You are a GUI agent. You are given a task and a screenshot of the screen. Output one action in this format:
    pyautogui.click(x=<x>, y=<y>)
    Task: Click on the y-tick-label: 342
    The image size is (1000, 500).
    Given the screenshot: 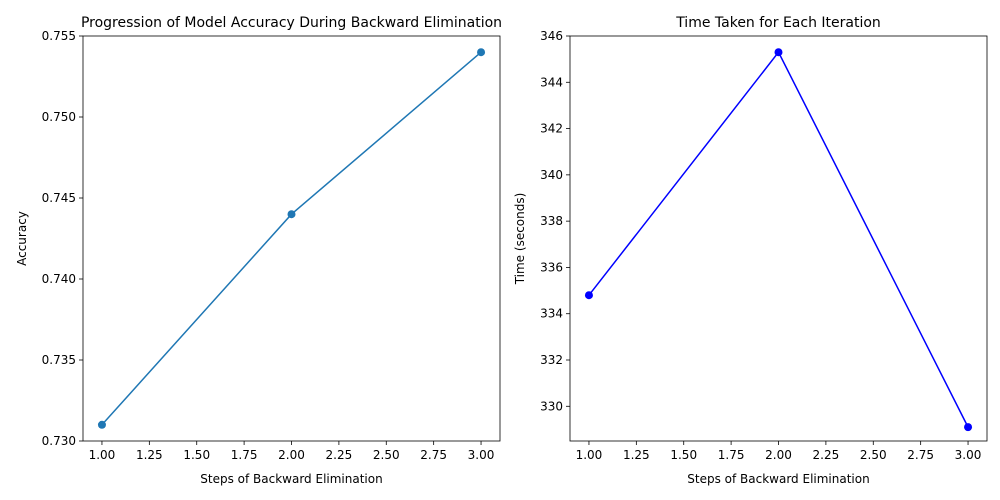 What is the action you would take?
    pyautogui.click(x=551, y=129)
    